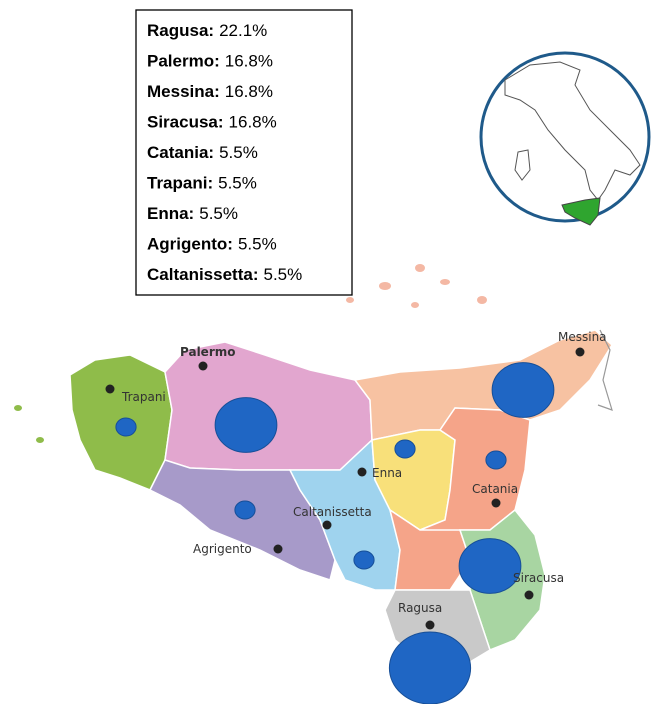 This screenshot has width=655, height=704. I want to click on legend-entry: Agrigento: 5.5%, so click(212, 244).